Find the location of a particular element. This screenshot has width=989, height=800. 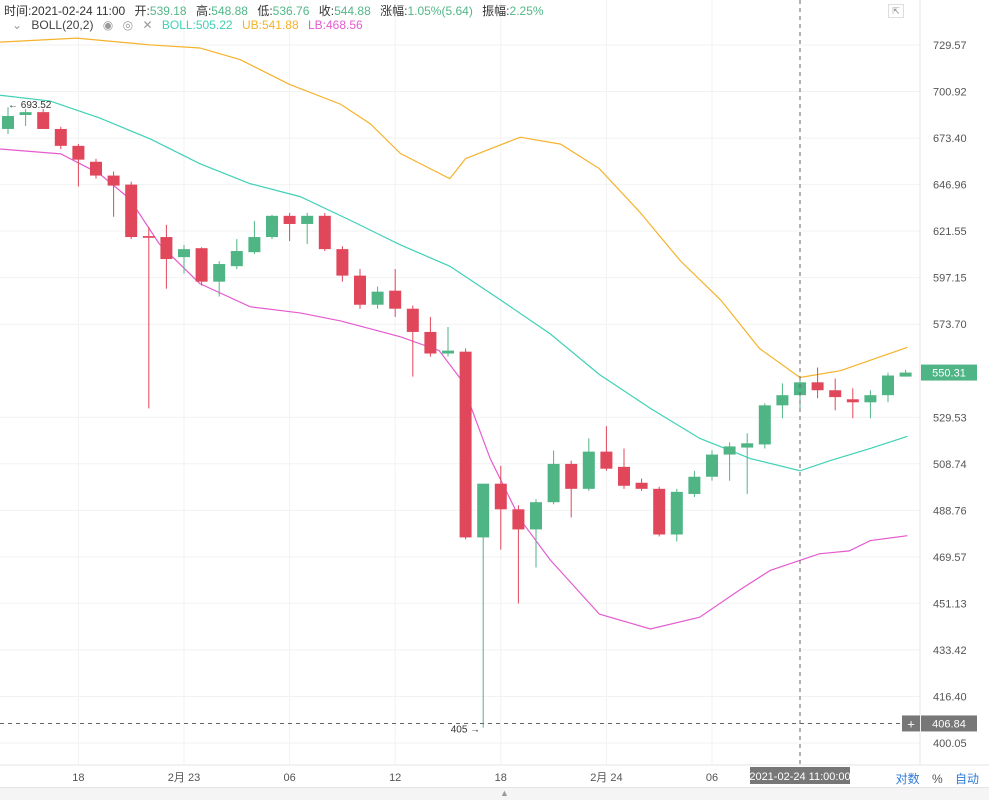

close-icon: ✕ is located at coordinates (147, 25).